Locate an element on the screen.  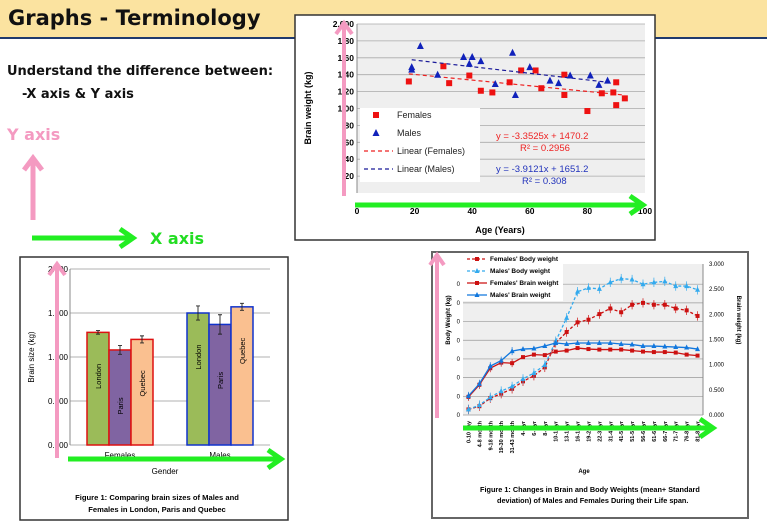
scatter-legend is located at coordinates (420, 145).